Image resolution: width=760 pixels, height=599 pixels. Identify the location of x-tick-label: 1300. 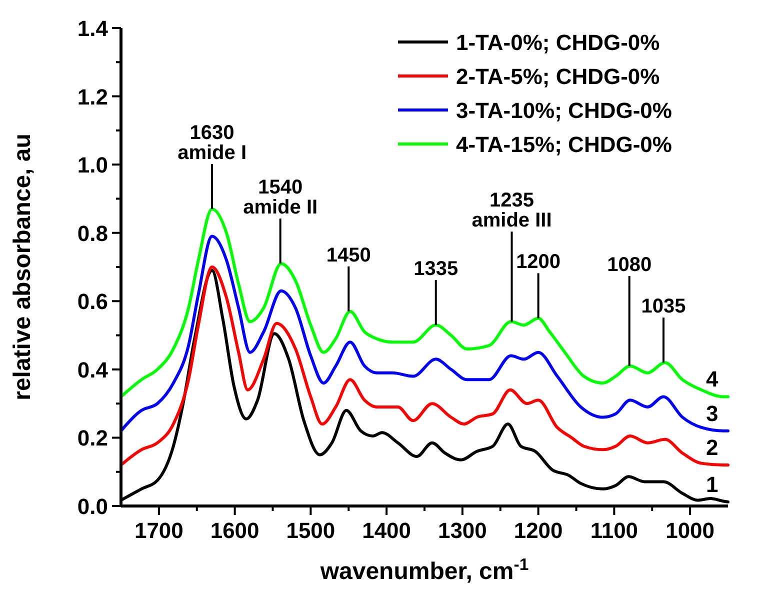
(462, 530).